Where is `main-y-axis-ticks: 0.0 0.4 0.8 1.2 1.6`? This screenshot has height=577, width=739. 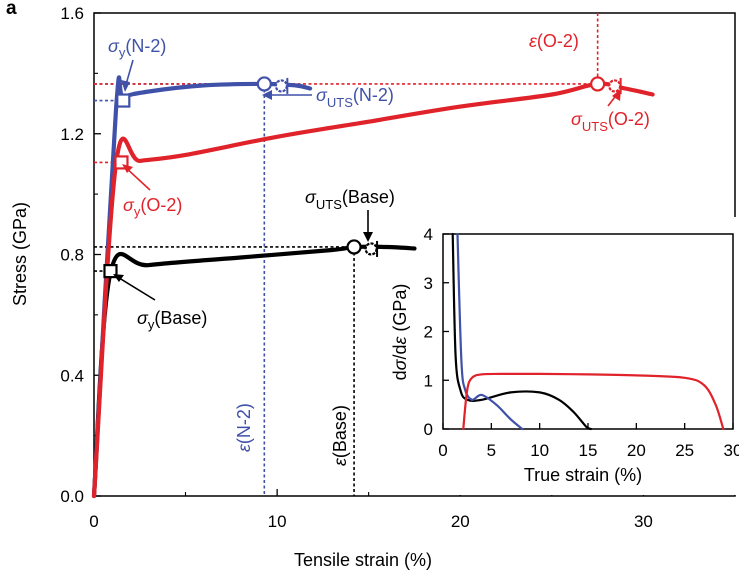 main-y-axis-ticks: 0.0 0.4 0.8 1.2 1.6 is located at coordinates (80, 255).